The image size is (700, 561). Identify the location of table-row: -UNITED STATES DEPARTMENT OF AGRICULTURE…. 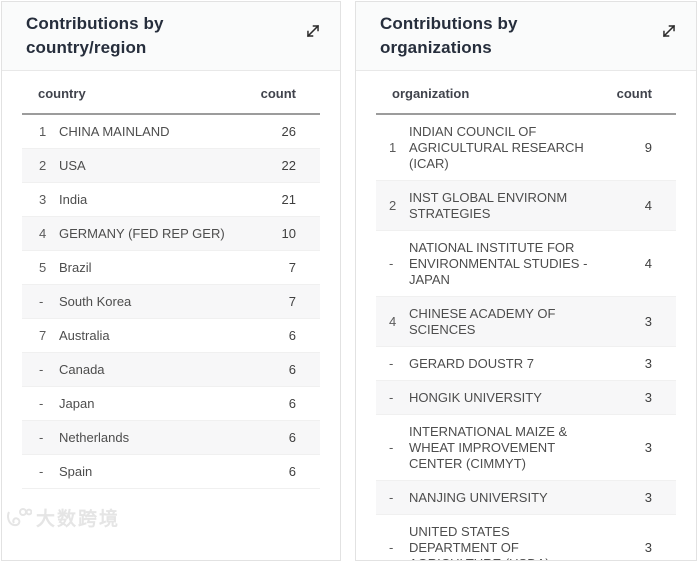
(526, 538).